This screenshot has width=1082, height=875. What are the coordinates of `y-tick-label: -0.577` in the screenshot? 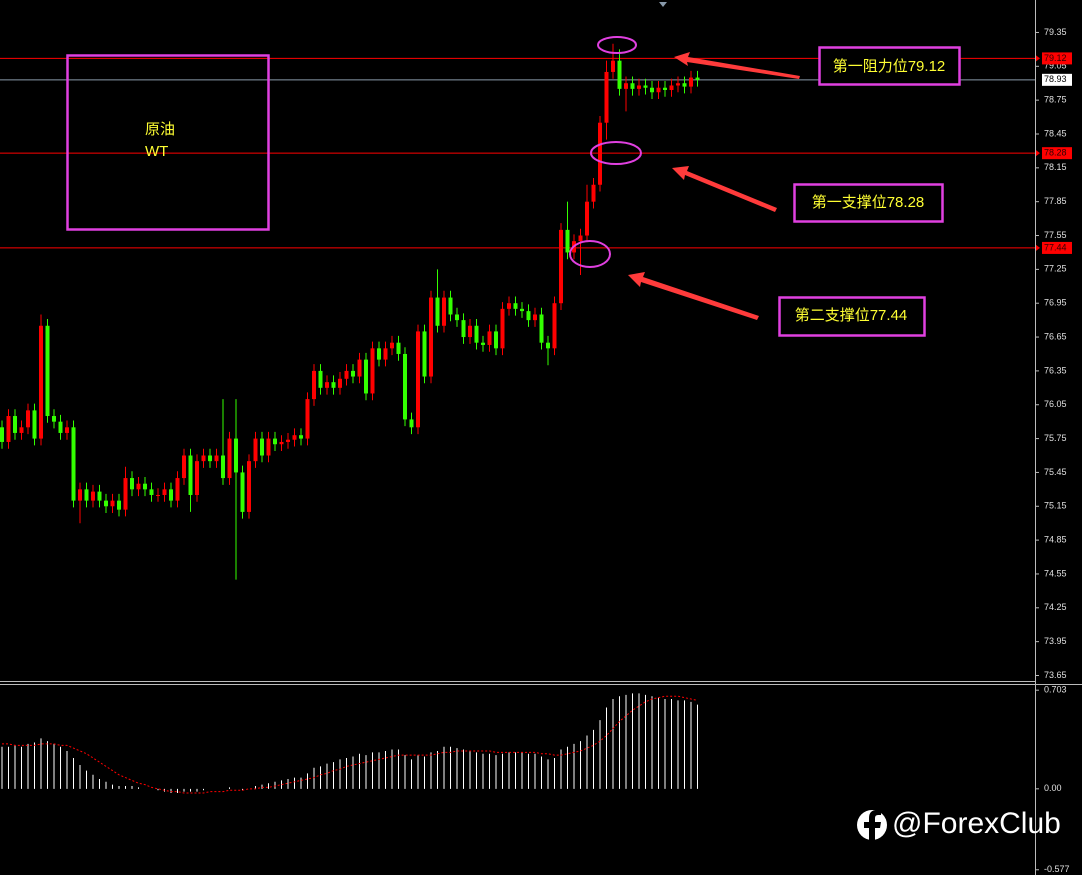 It's located at (1057, 869).